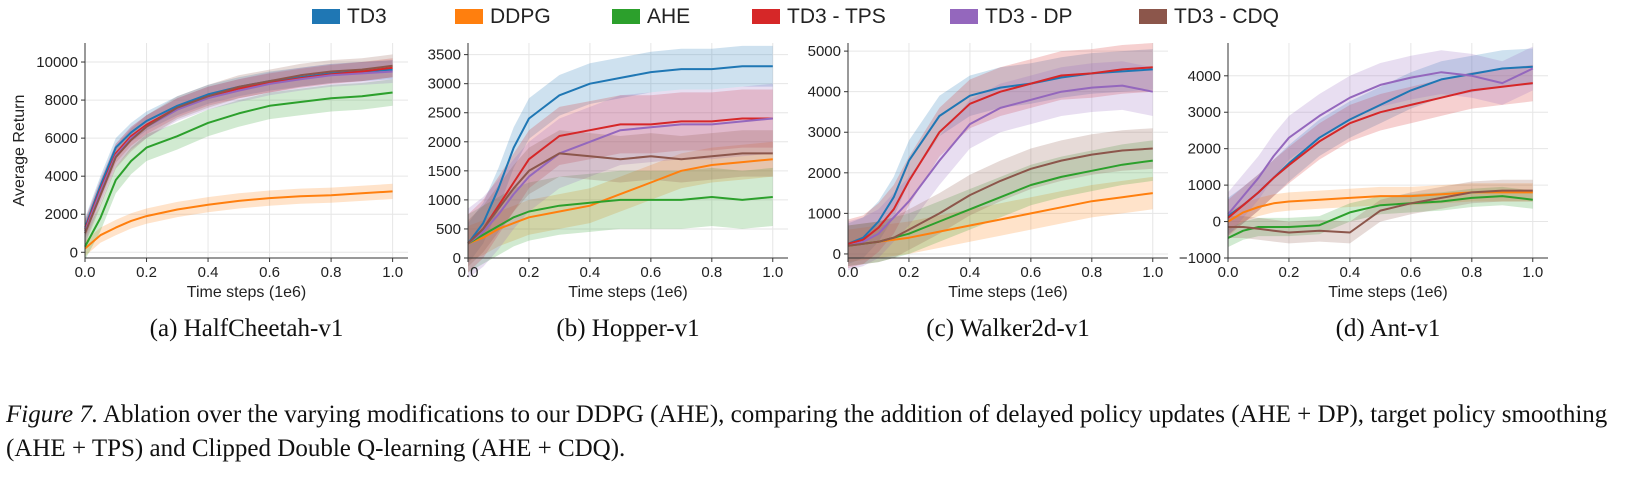 The image size is (1637, 479). What do you see at coordinates (448, 229) in the screenshot?
I see `y-tick-label-1: 500` at bounding box center [448, 229].